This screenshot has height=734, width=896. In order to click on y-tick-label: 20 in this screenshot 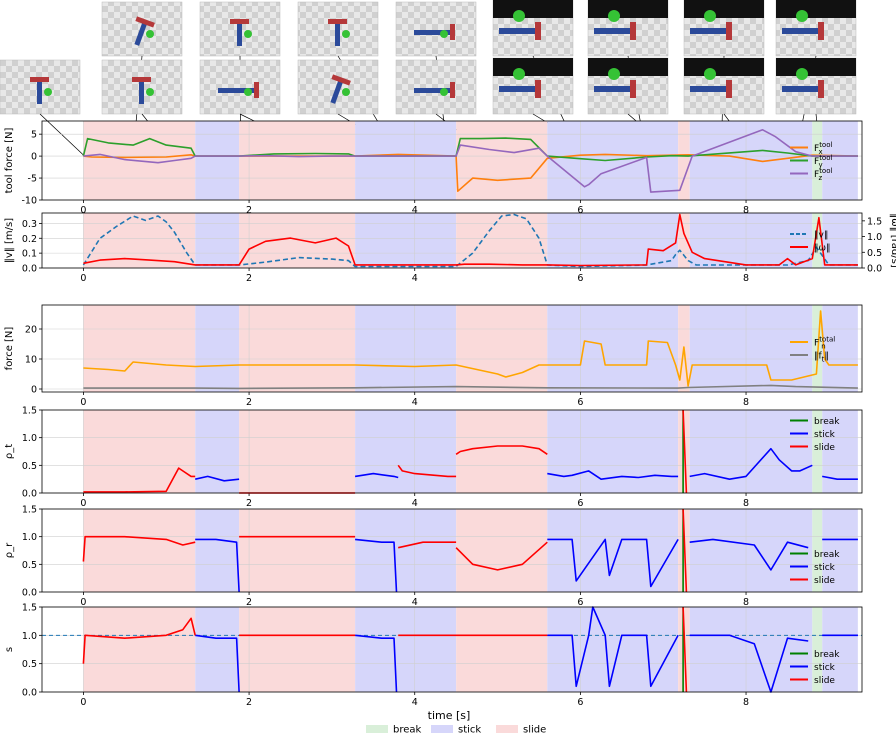, I will do `click(31, 330)`.